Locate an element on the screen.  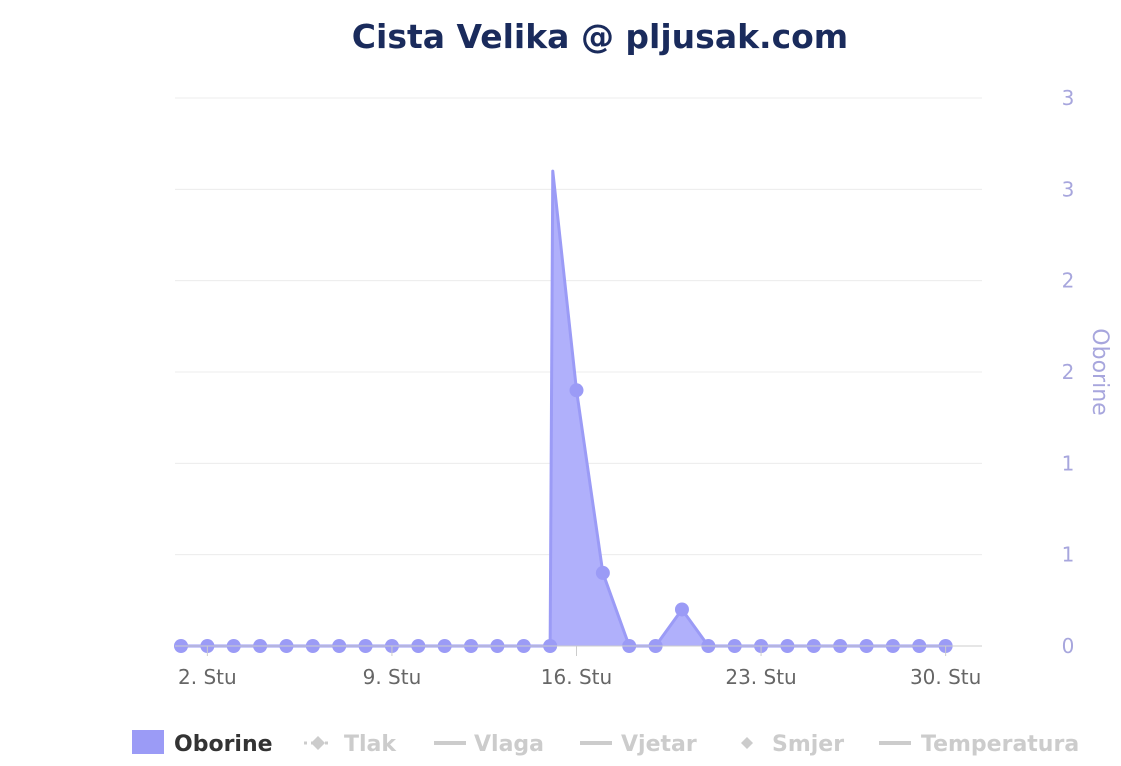
y-axis: 0 1 1 2 2 3 3 is located at coordinates (1068, 372).